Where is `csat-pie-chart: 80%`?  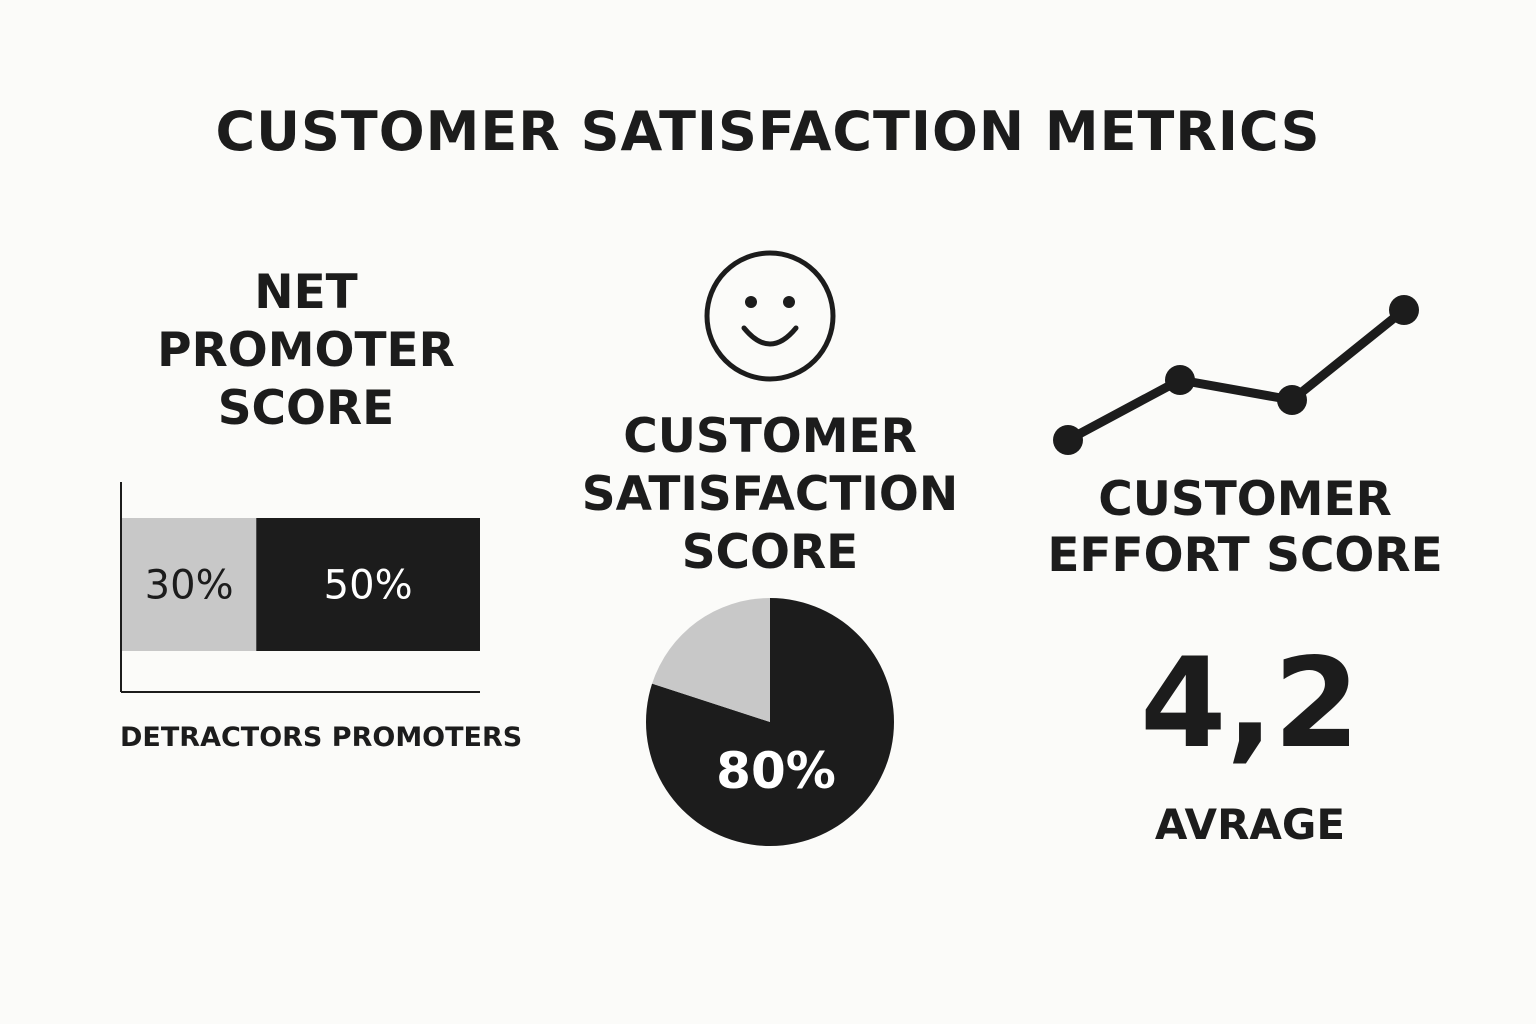 csat-pie-chart: 80% is located at coordinates (770, 722).